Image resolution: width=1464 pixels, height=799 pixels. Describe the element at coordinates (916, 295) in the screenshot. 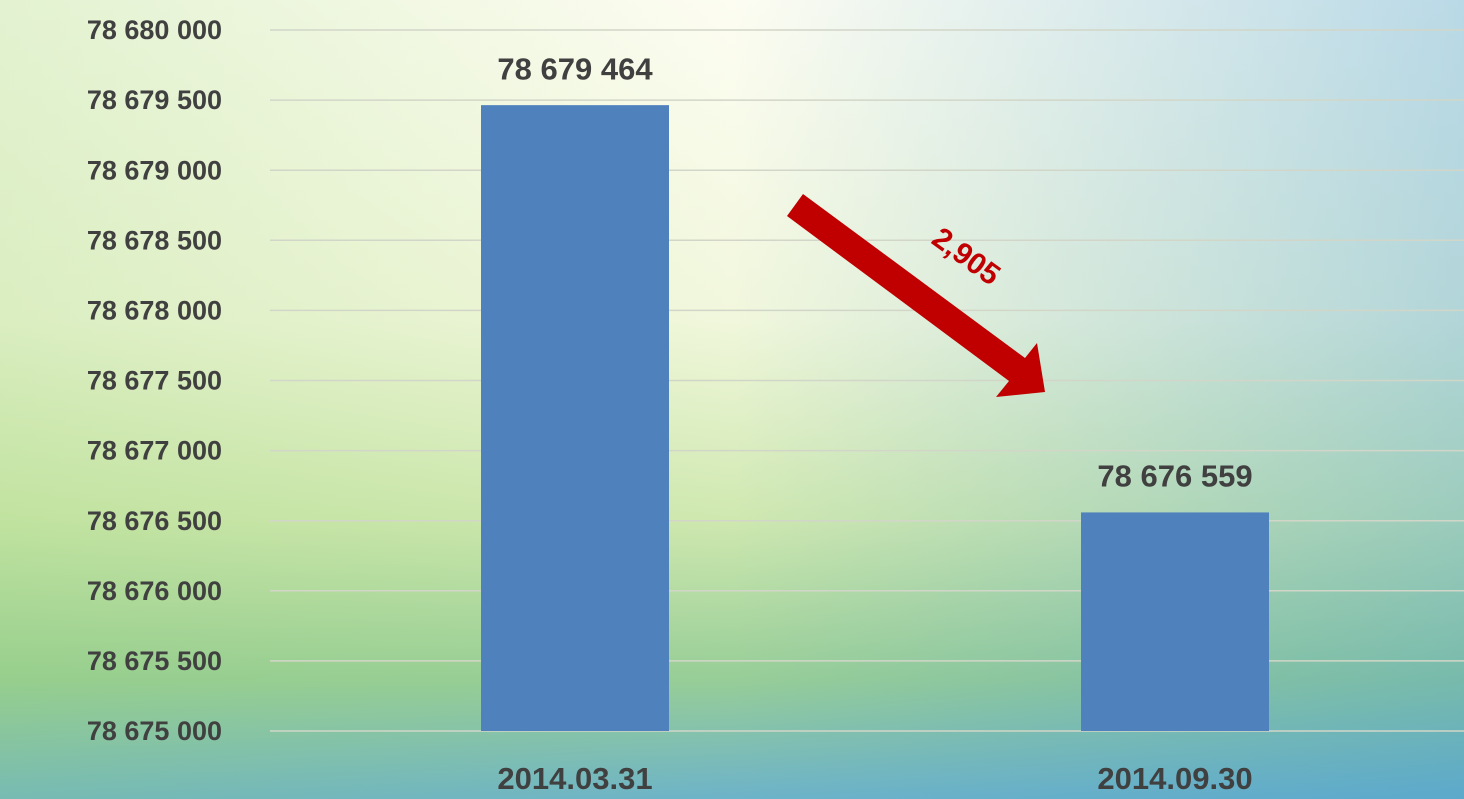

I see `trend-arrow` at that location.